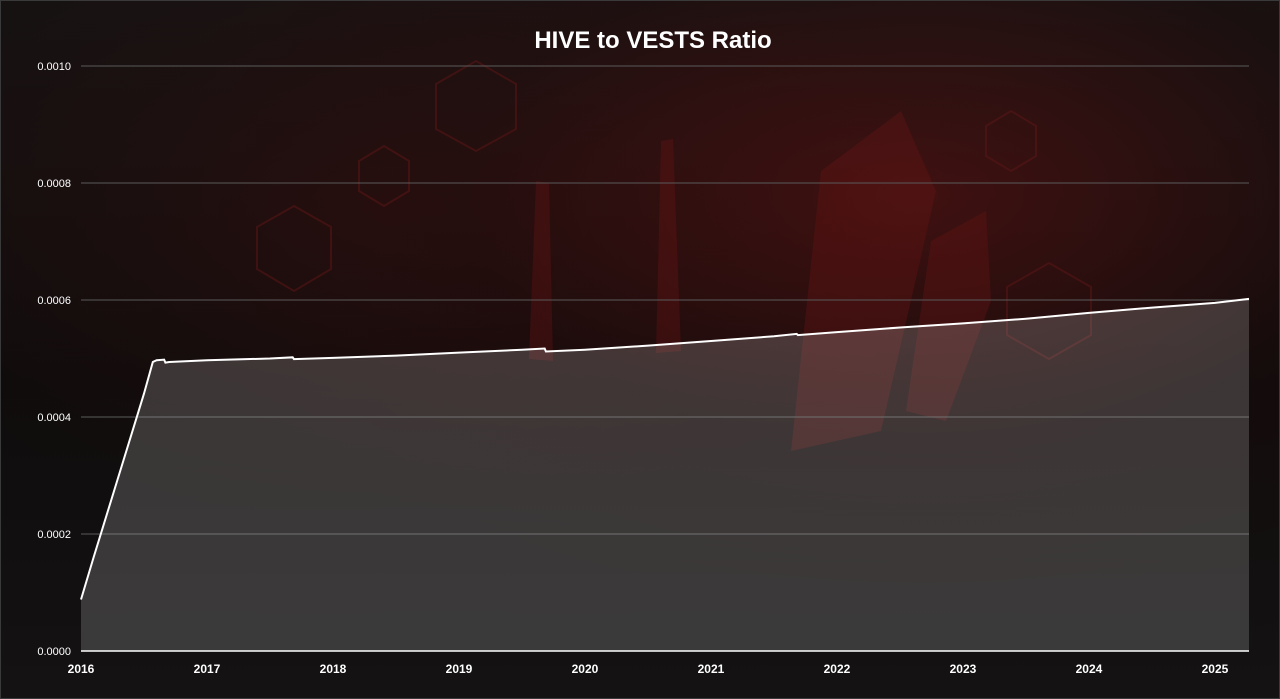 The image size is (1280, 699). What do you see at coordinates (54, 359) in the screenshot?
I see `y-axis-ticks: 0.0000 0.0002 0.0004 0.0006 0.0008 0.0010` at bounding box center [54, 359].